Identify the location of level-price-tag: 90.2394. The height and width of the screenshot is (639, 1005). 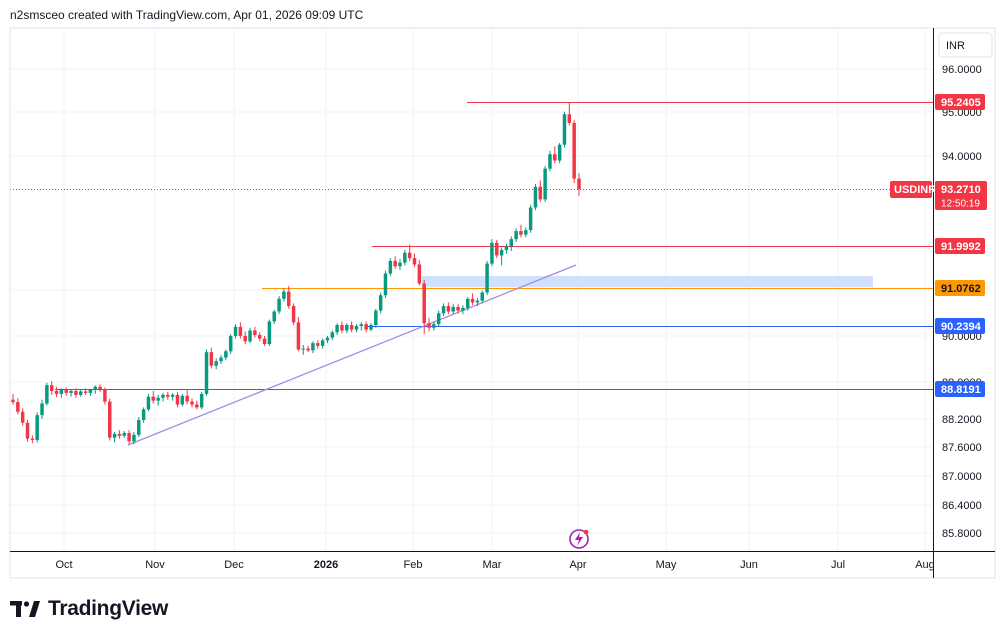
(960, 326).